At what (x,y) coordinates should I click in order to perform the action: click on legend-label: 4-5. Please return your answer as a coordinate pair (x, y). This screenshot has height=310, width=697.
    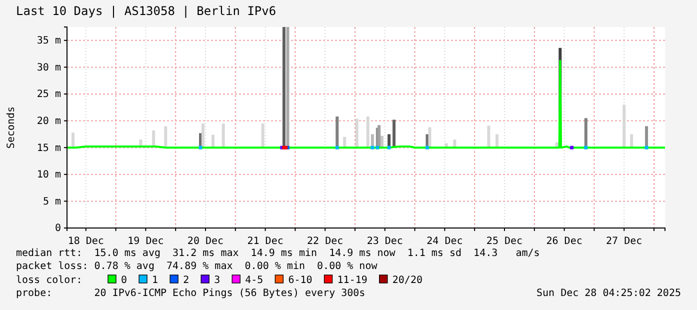
    Looking at the image, I should click on (254, 280).